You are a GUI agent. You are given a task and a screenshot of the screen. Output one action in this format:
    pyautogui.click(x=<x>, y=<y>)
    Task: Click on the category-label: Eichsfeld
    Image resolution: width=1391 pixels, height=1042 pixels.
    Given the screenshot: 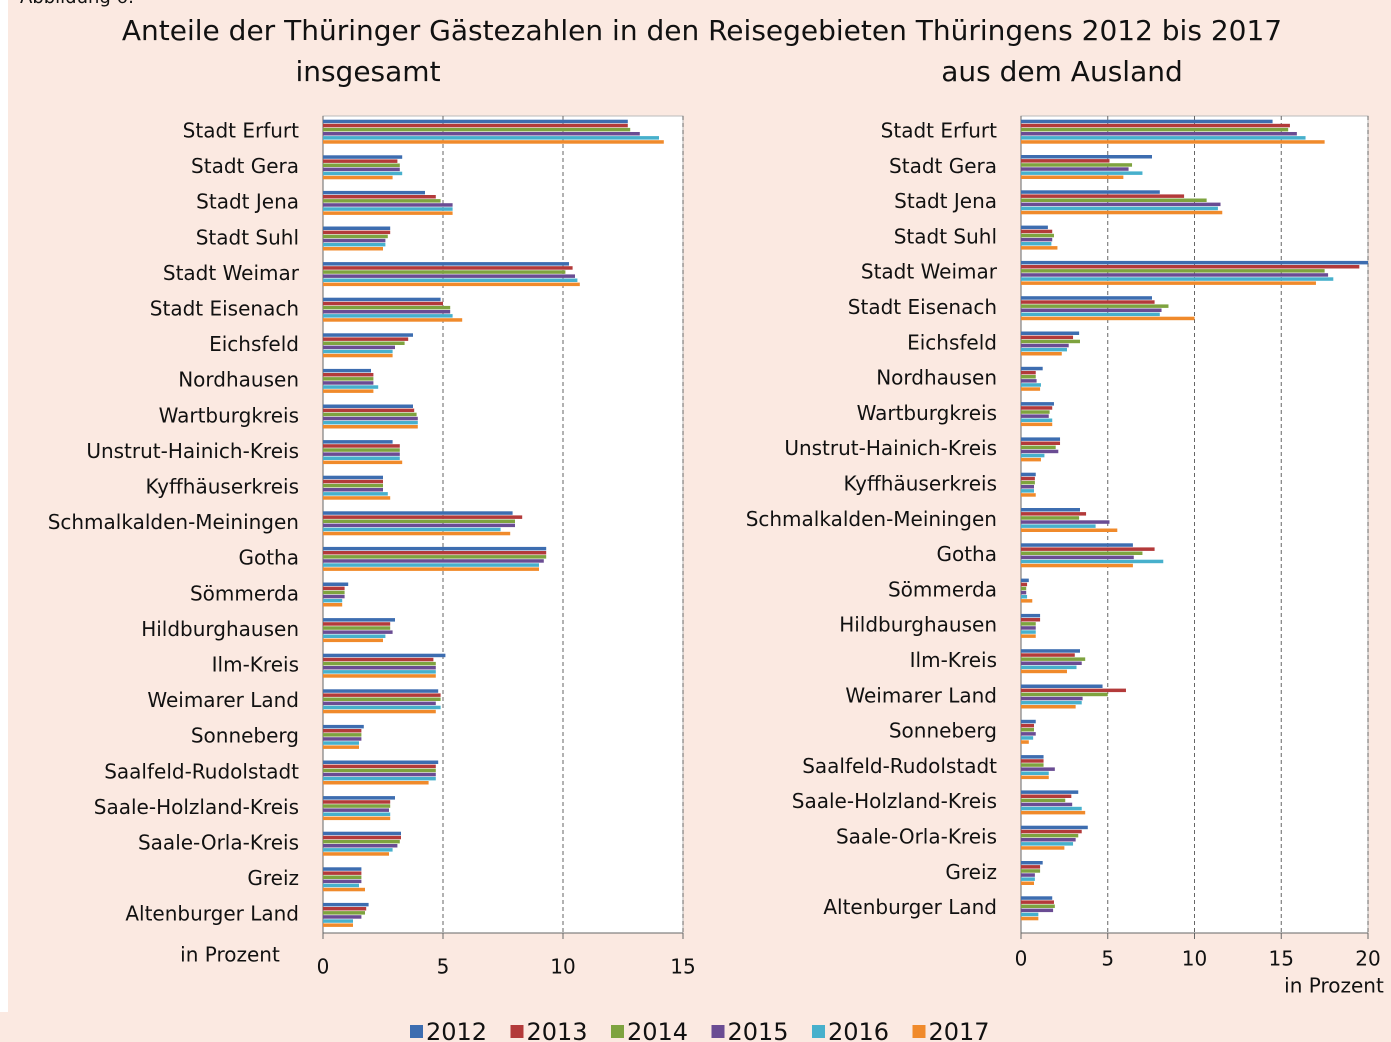 What is the action you would take?
    pyautogui.click(x=254, y=344)
    